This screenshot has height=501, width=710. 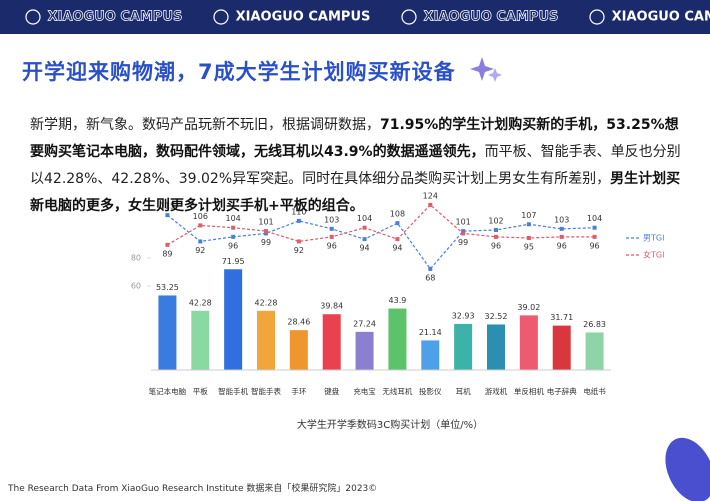 What do you see at coordinates (331, 306) in the screenshot?
I see `bar-value-label: 39.84` at bounding box center [331, 306].